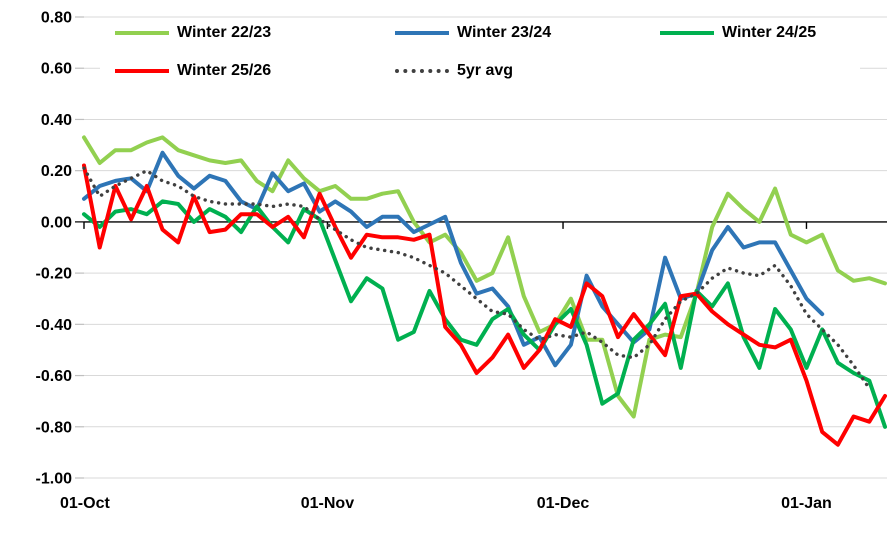 This screenshot has width=887, height=549. Describe the element at coordinates (54, 274) in the screenshot. I see `y-axis-label: -0.20` at that location.